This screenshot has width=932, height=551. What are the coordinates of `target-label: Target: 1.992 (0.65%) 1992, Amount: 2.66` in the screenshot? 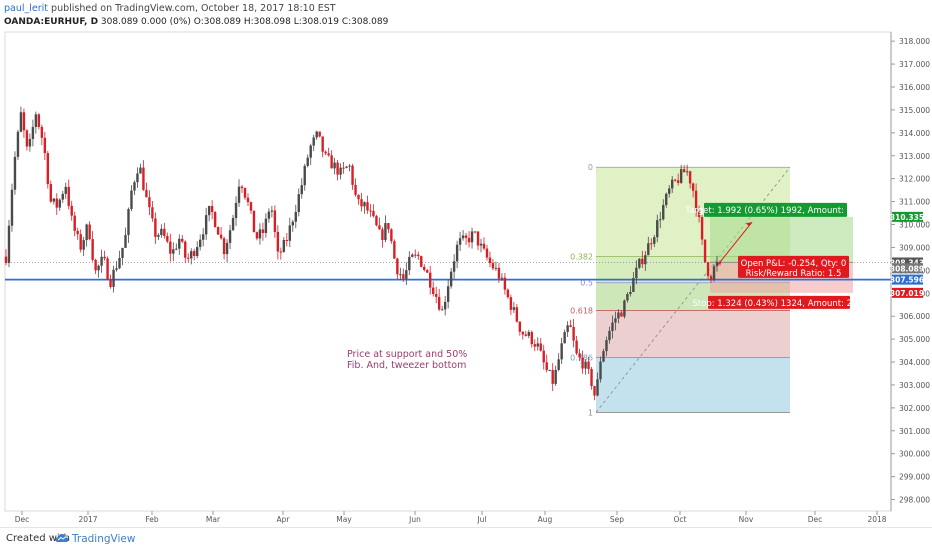 It's located at (775, 209).